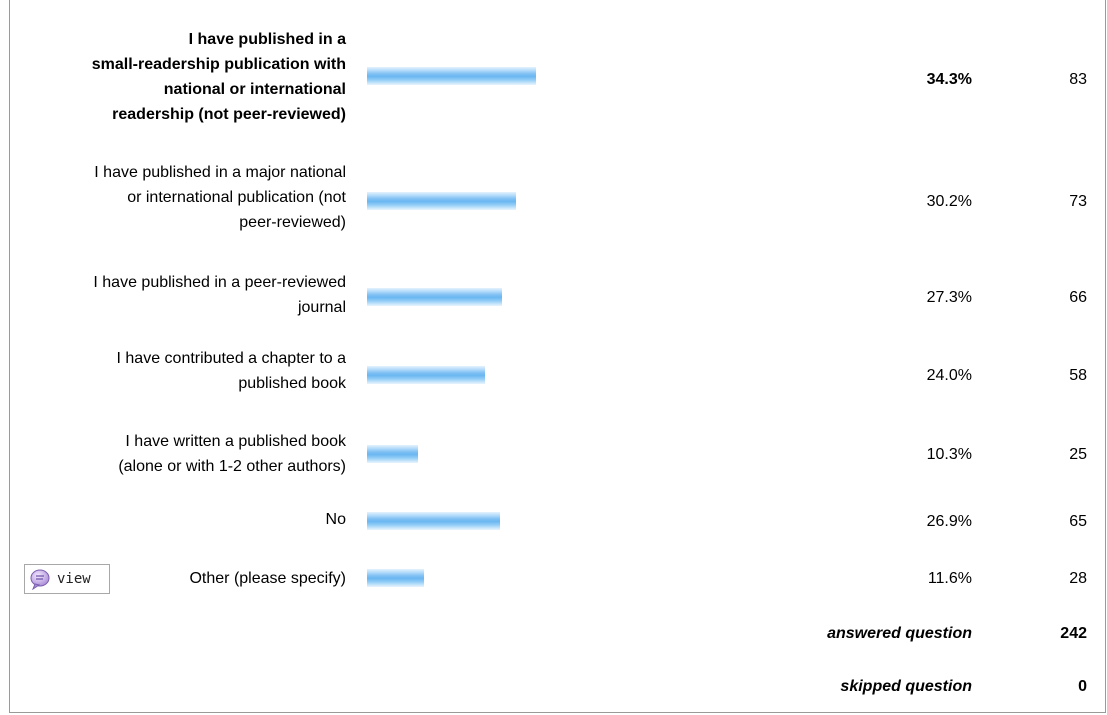 The image size is (1107, 715). I want to click on view-other-responses-button: view, so click(67, 579).